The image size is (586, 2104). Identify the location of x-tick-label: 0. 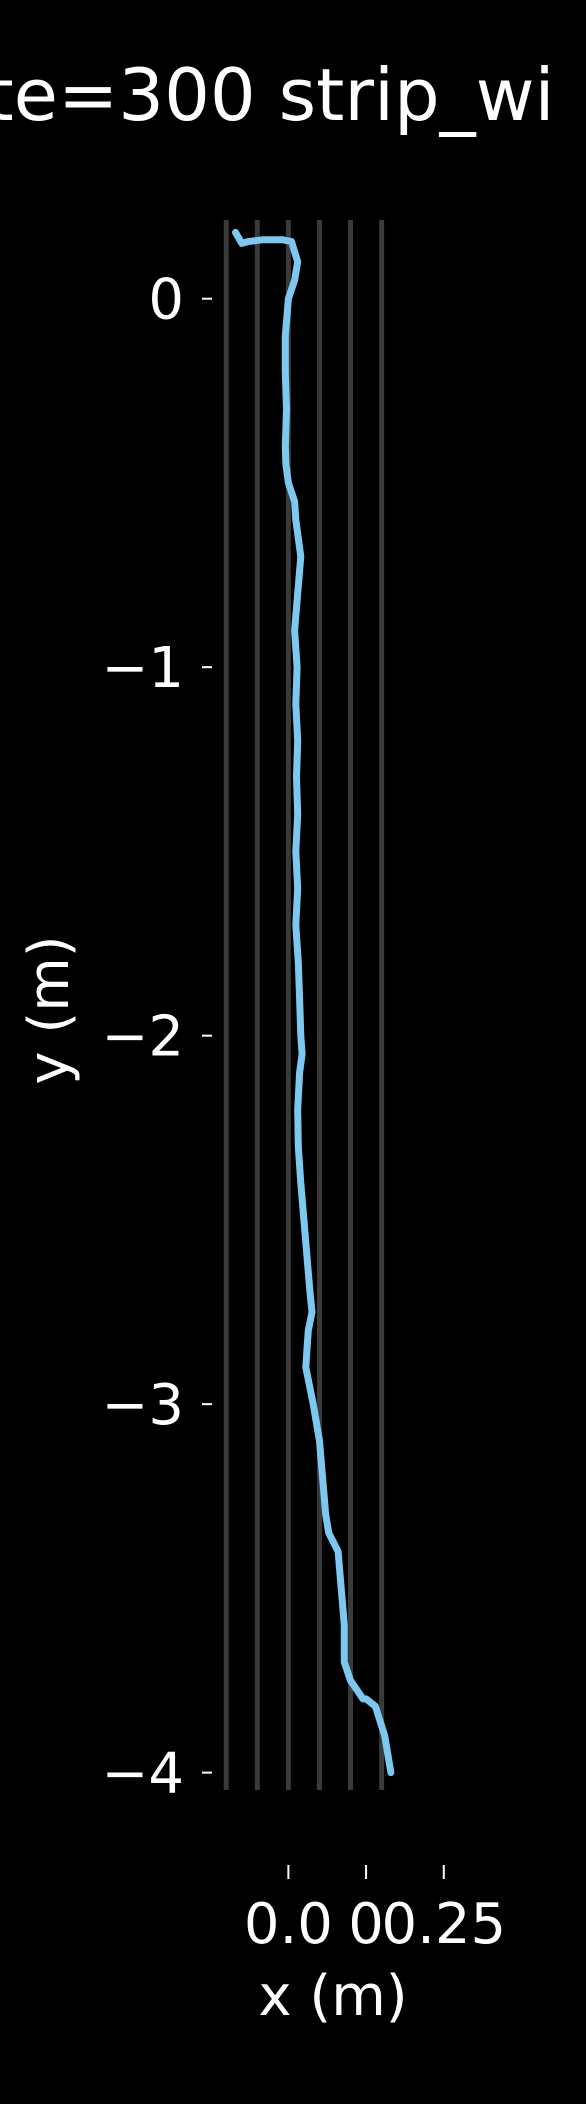
(366, 1924).